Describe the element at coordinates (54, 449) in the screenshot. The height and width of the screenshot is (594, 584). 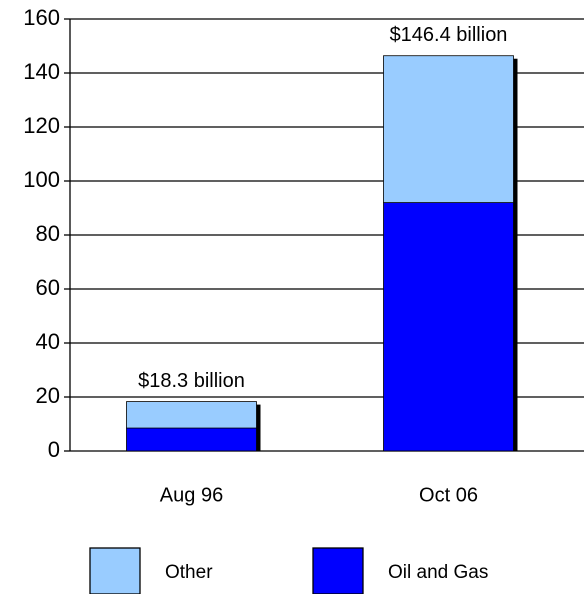
I see `y-tick-label: 0` at that location.